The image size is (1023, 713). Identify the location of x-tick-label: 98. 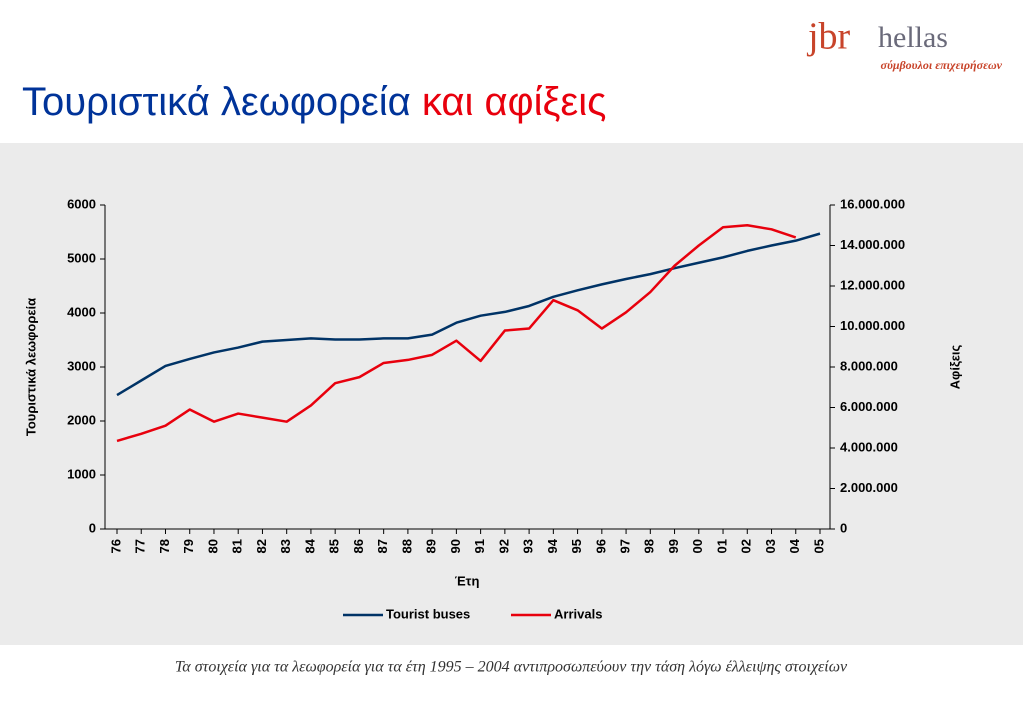
(649, 546).